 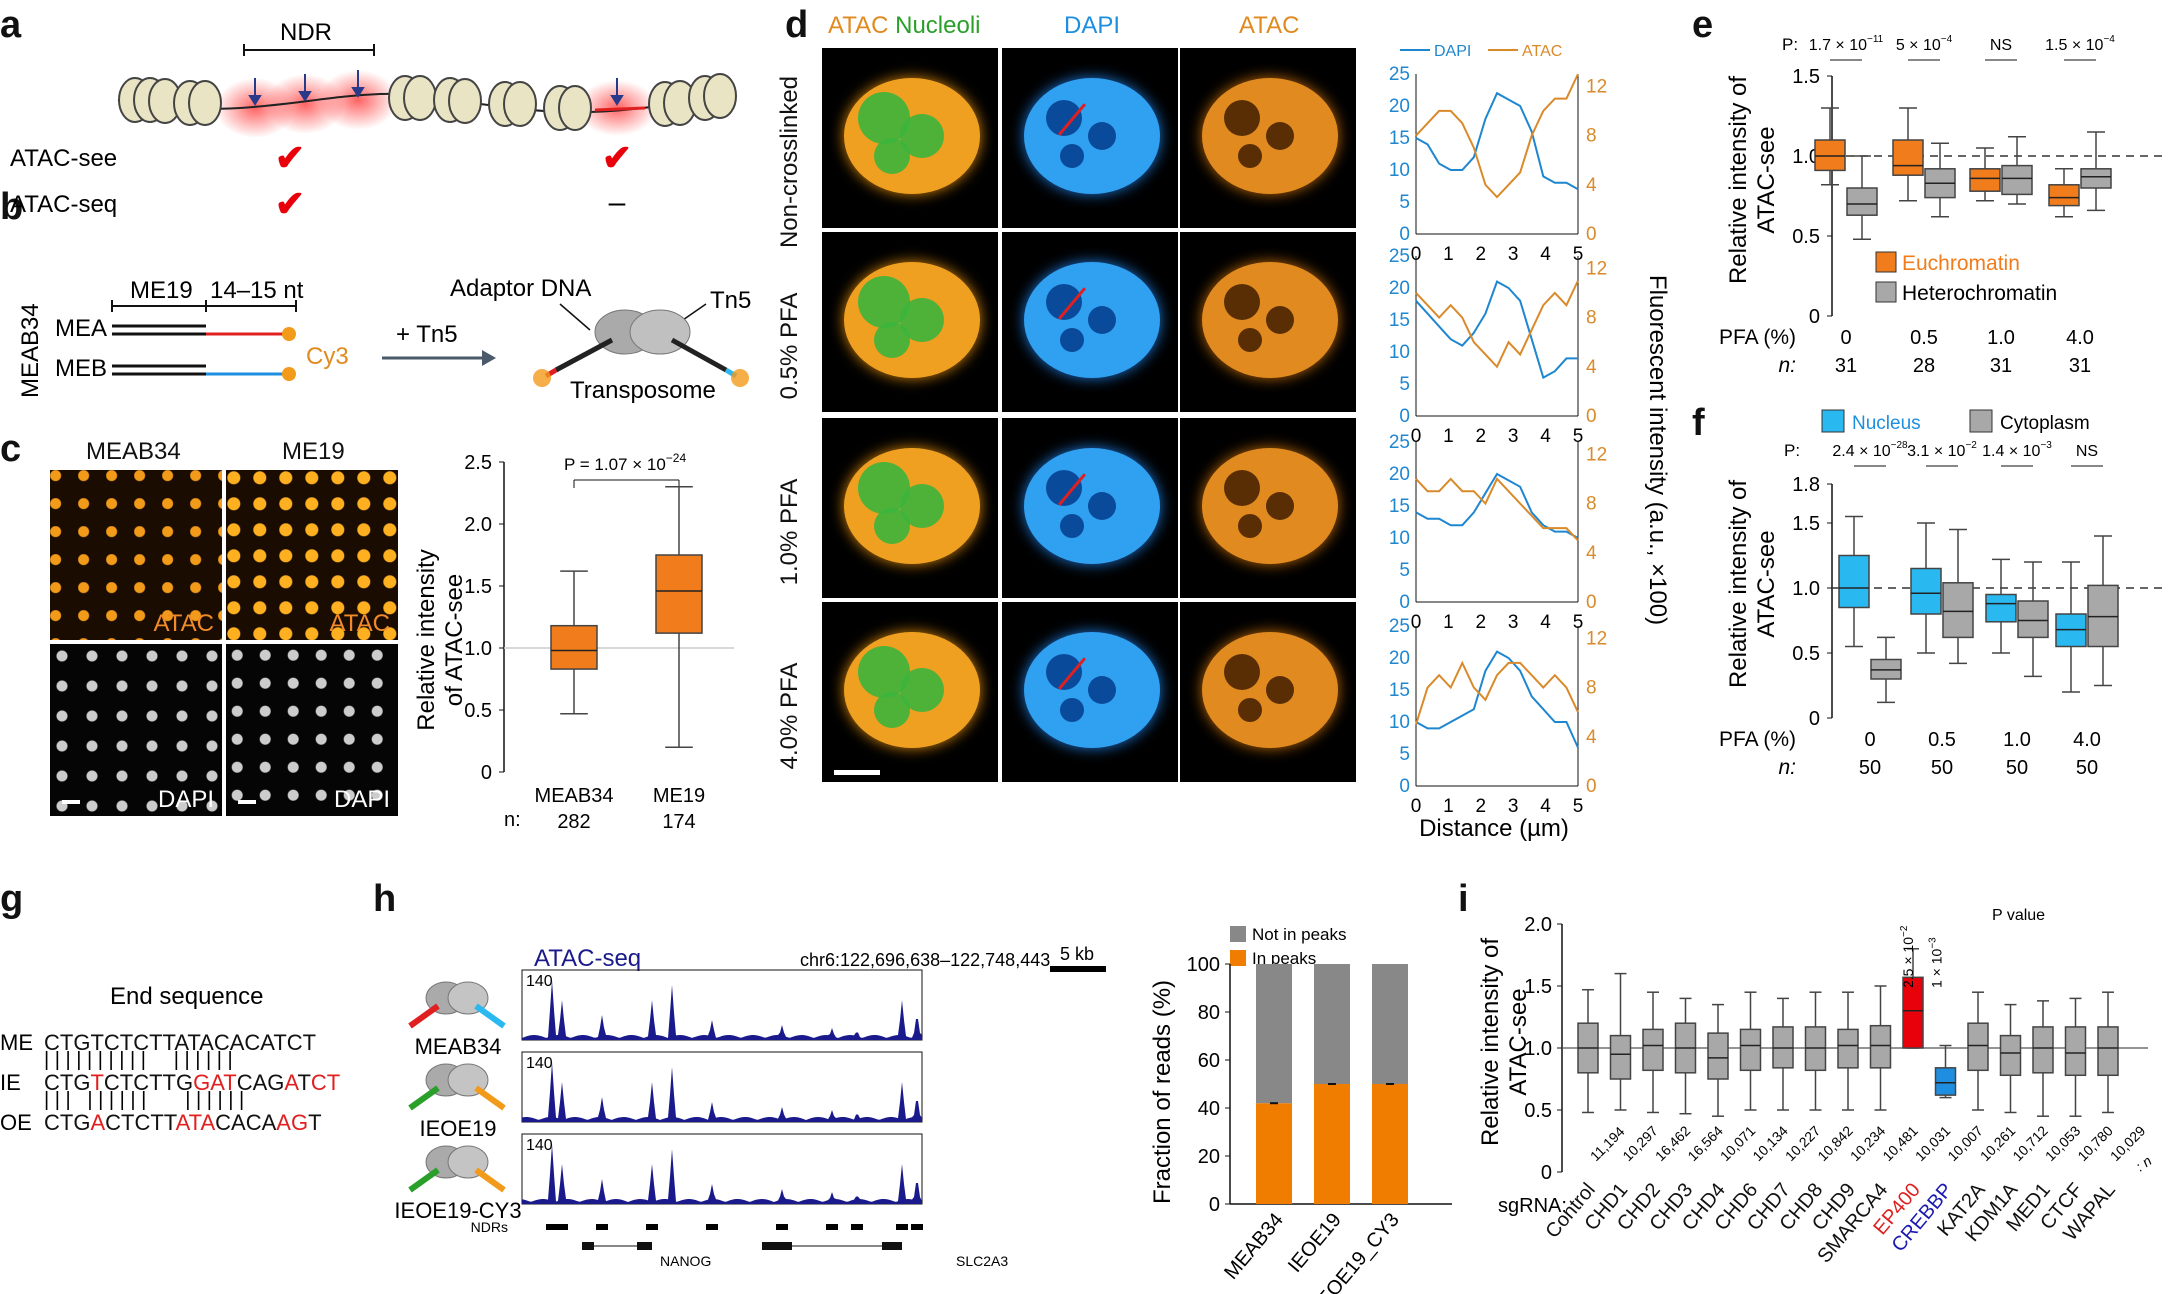 I want to click on e-box-heterochromatin, so click(x=1862, y=197).